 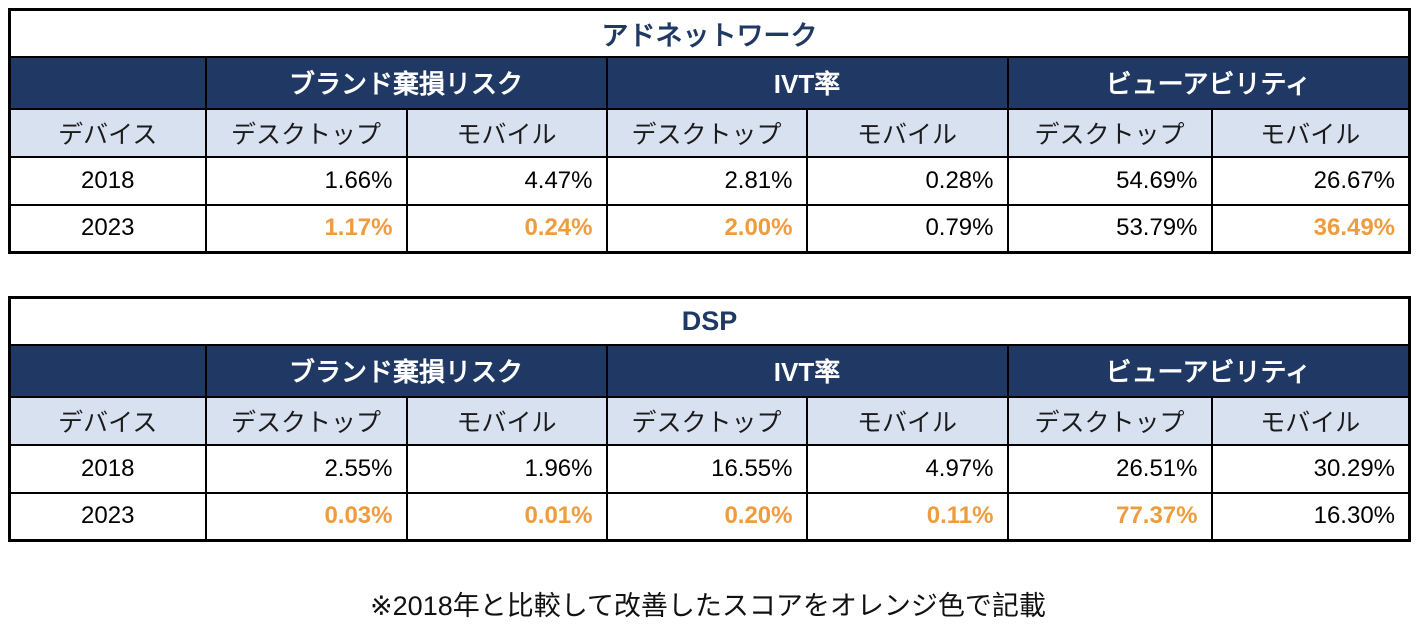 I want to click on value-cell: 2.81%, so click(x=706, y=180).